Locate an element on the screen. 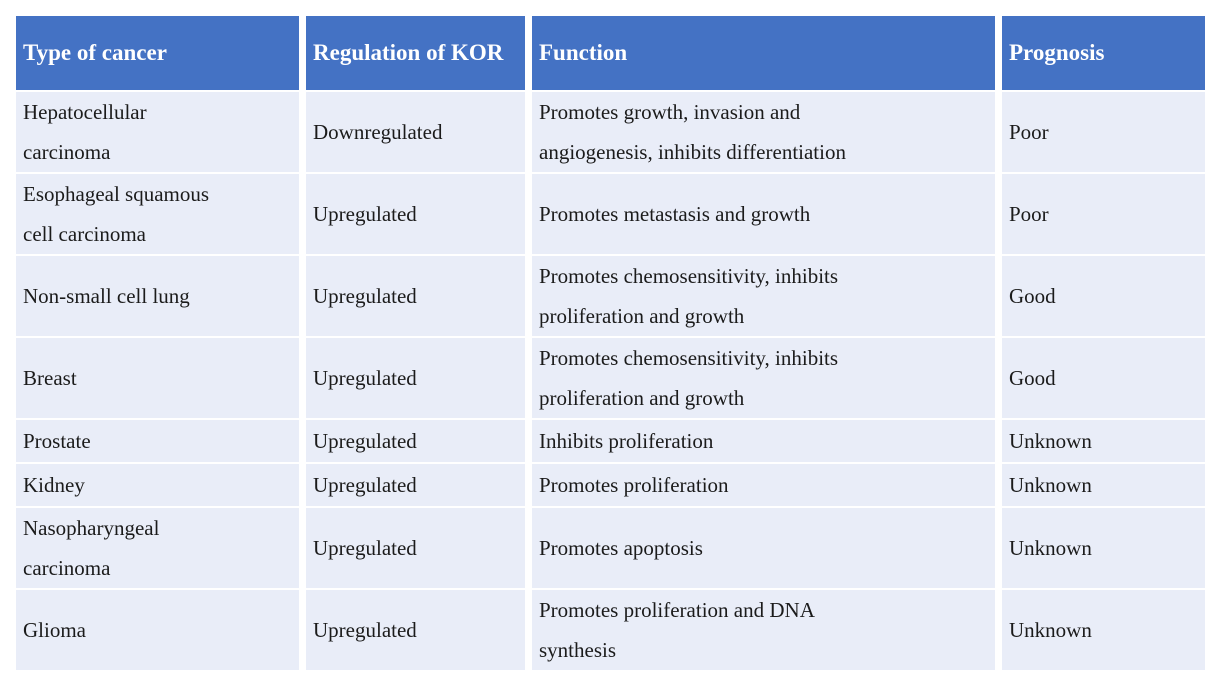  cell-cancer-type: Prostate is located at coordinates (161, 442).